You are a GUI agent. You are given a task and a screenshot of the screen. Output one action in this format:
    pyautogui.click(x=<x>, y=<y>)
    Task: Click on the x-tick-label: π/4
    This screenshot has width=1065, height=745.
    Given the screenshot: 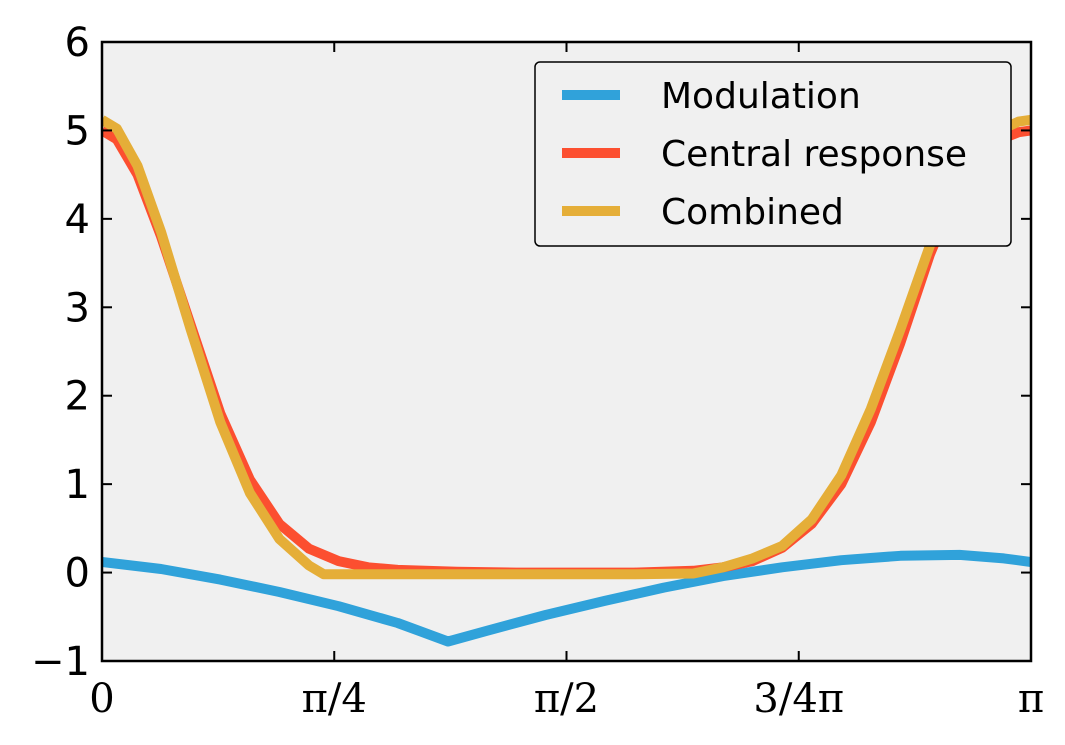 What is the action you would take?
    pyautogui.click(x=334, y=699)
    